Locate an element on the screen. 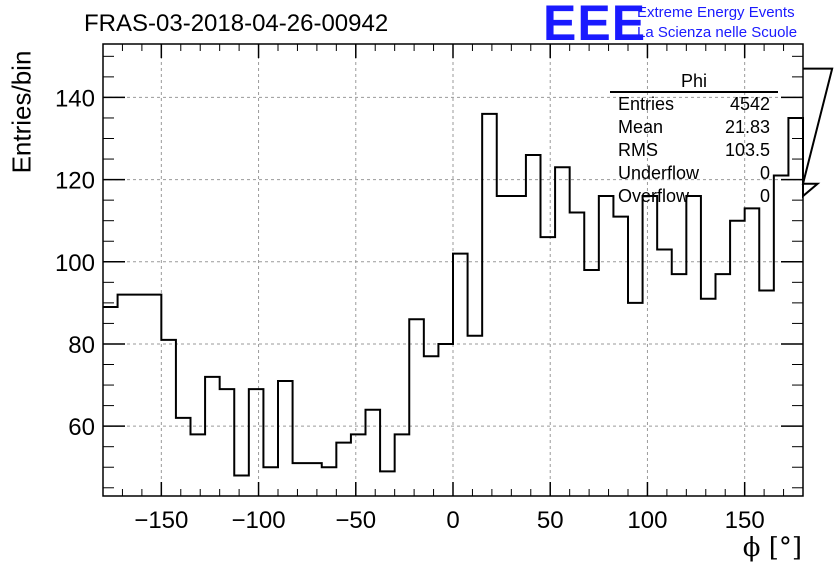  stats-label: Underflow is located at coordinates (659, 173).